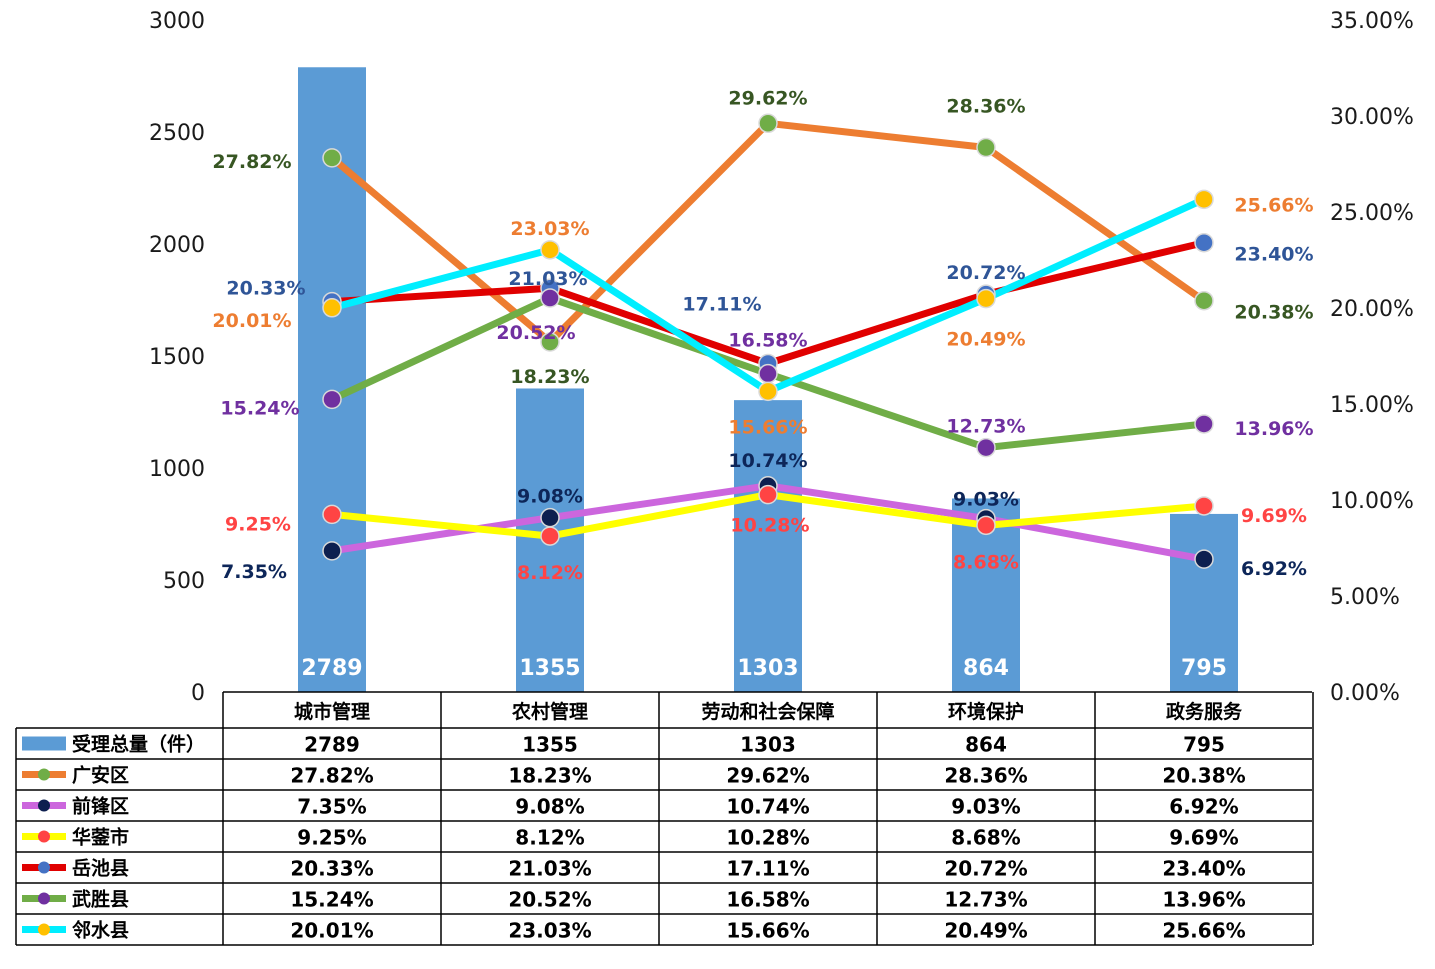 The image size is (1435, 969). Describe the element at coordinates (44, 743) in the screenshot. I see `legend-bar-key` at that location.